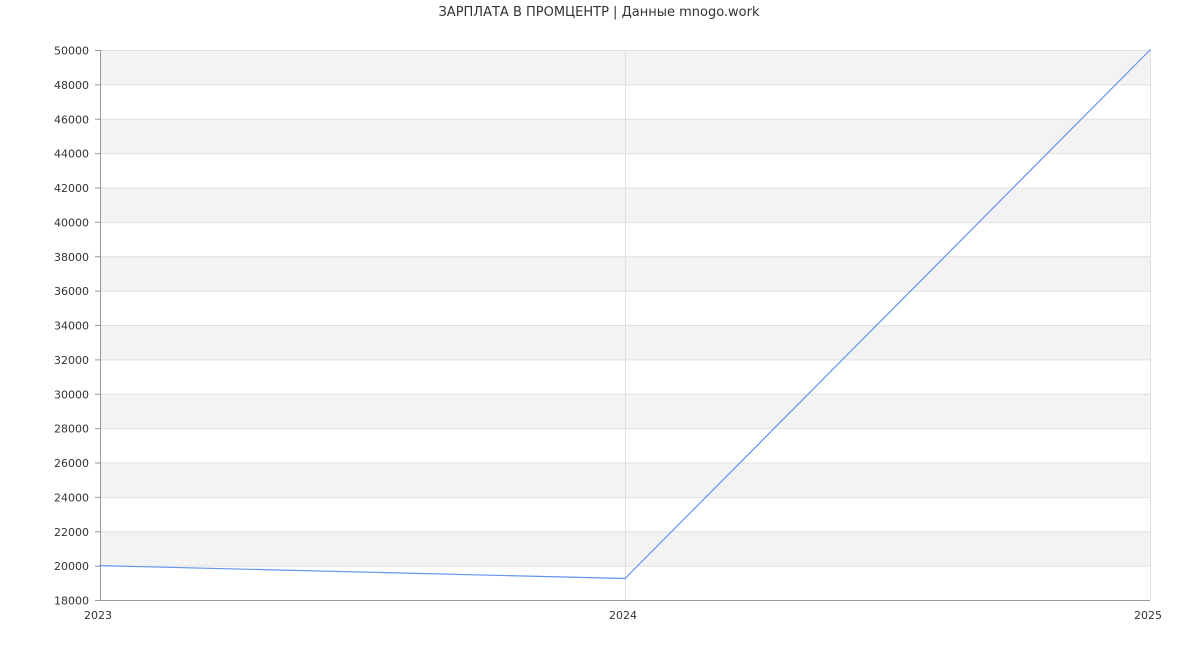 This screenshot has width=1200, height=654. Describe the element at coordinates (71, 257) in the screenshot. I see `y-tick-label: 38000` at that location.